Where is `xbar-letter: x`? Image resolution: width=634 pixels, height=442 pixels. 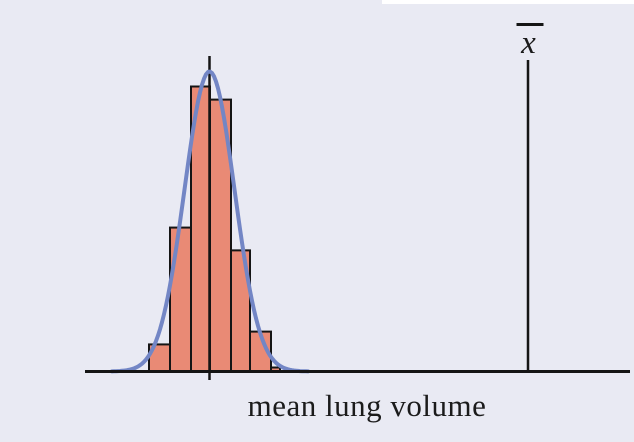 xbar-letter: x is located at coordinates (528, 43).